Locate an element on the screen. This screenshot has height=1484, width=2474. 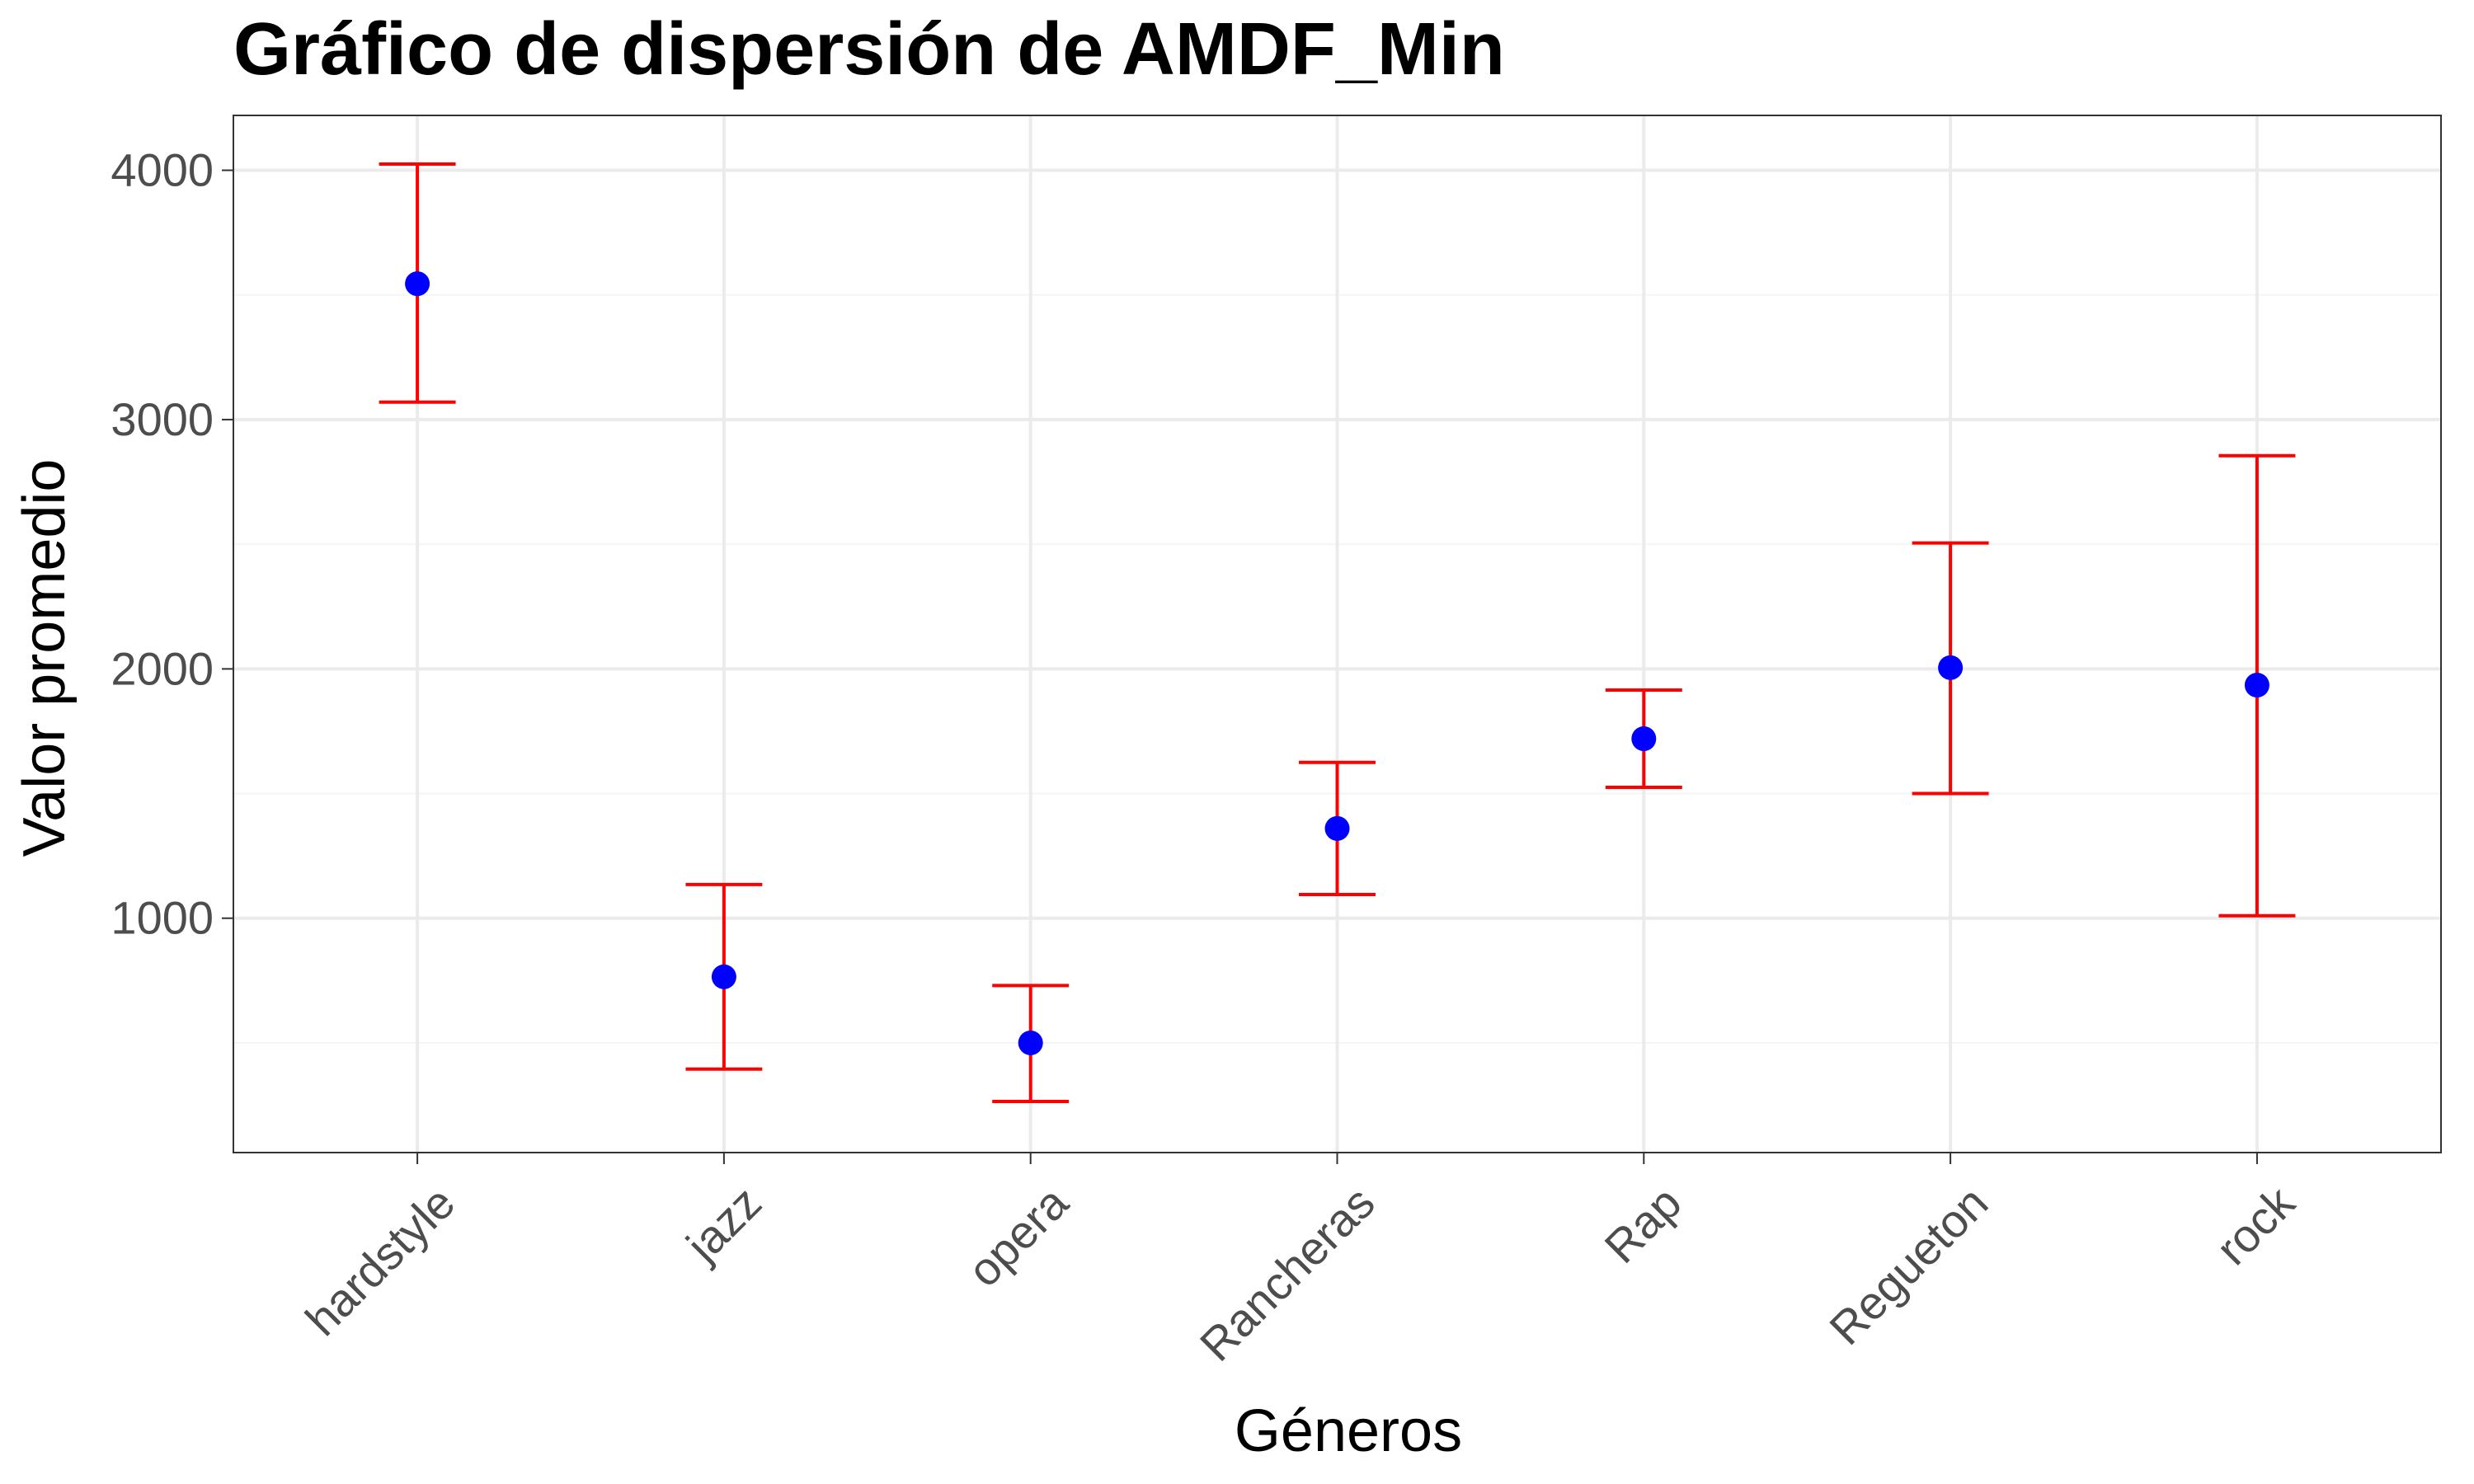
y-axis: 1000 2000 3000 4000 is located at coordinates (172, 544).